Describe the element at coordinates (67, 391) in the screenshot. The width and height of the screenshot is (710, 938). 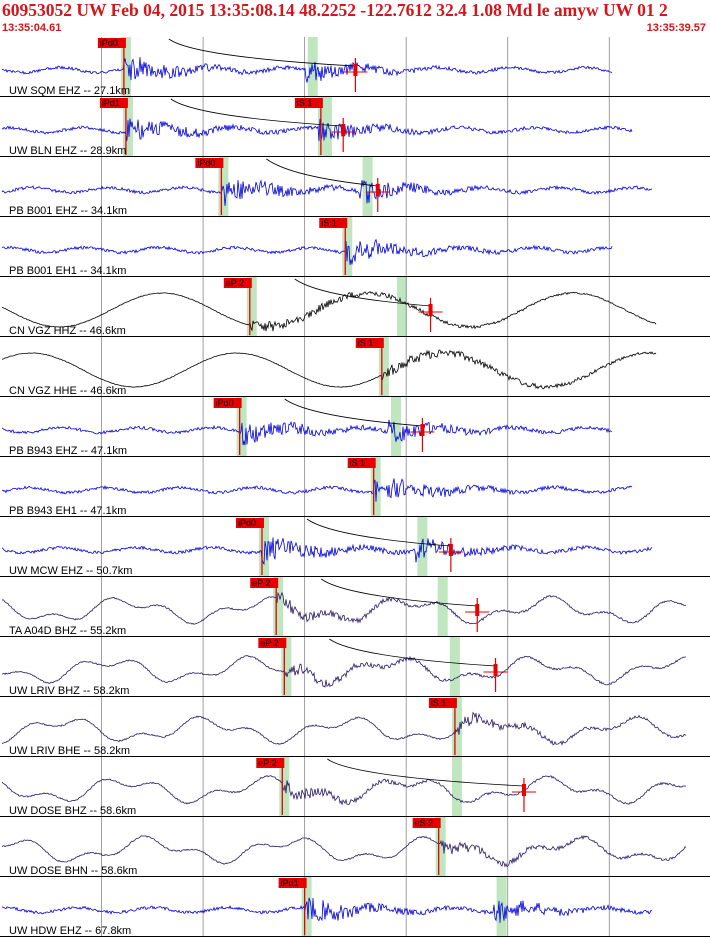
I see `trace-label: CN VGZ HHE -- 46.6km` at that location.